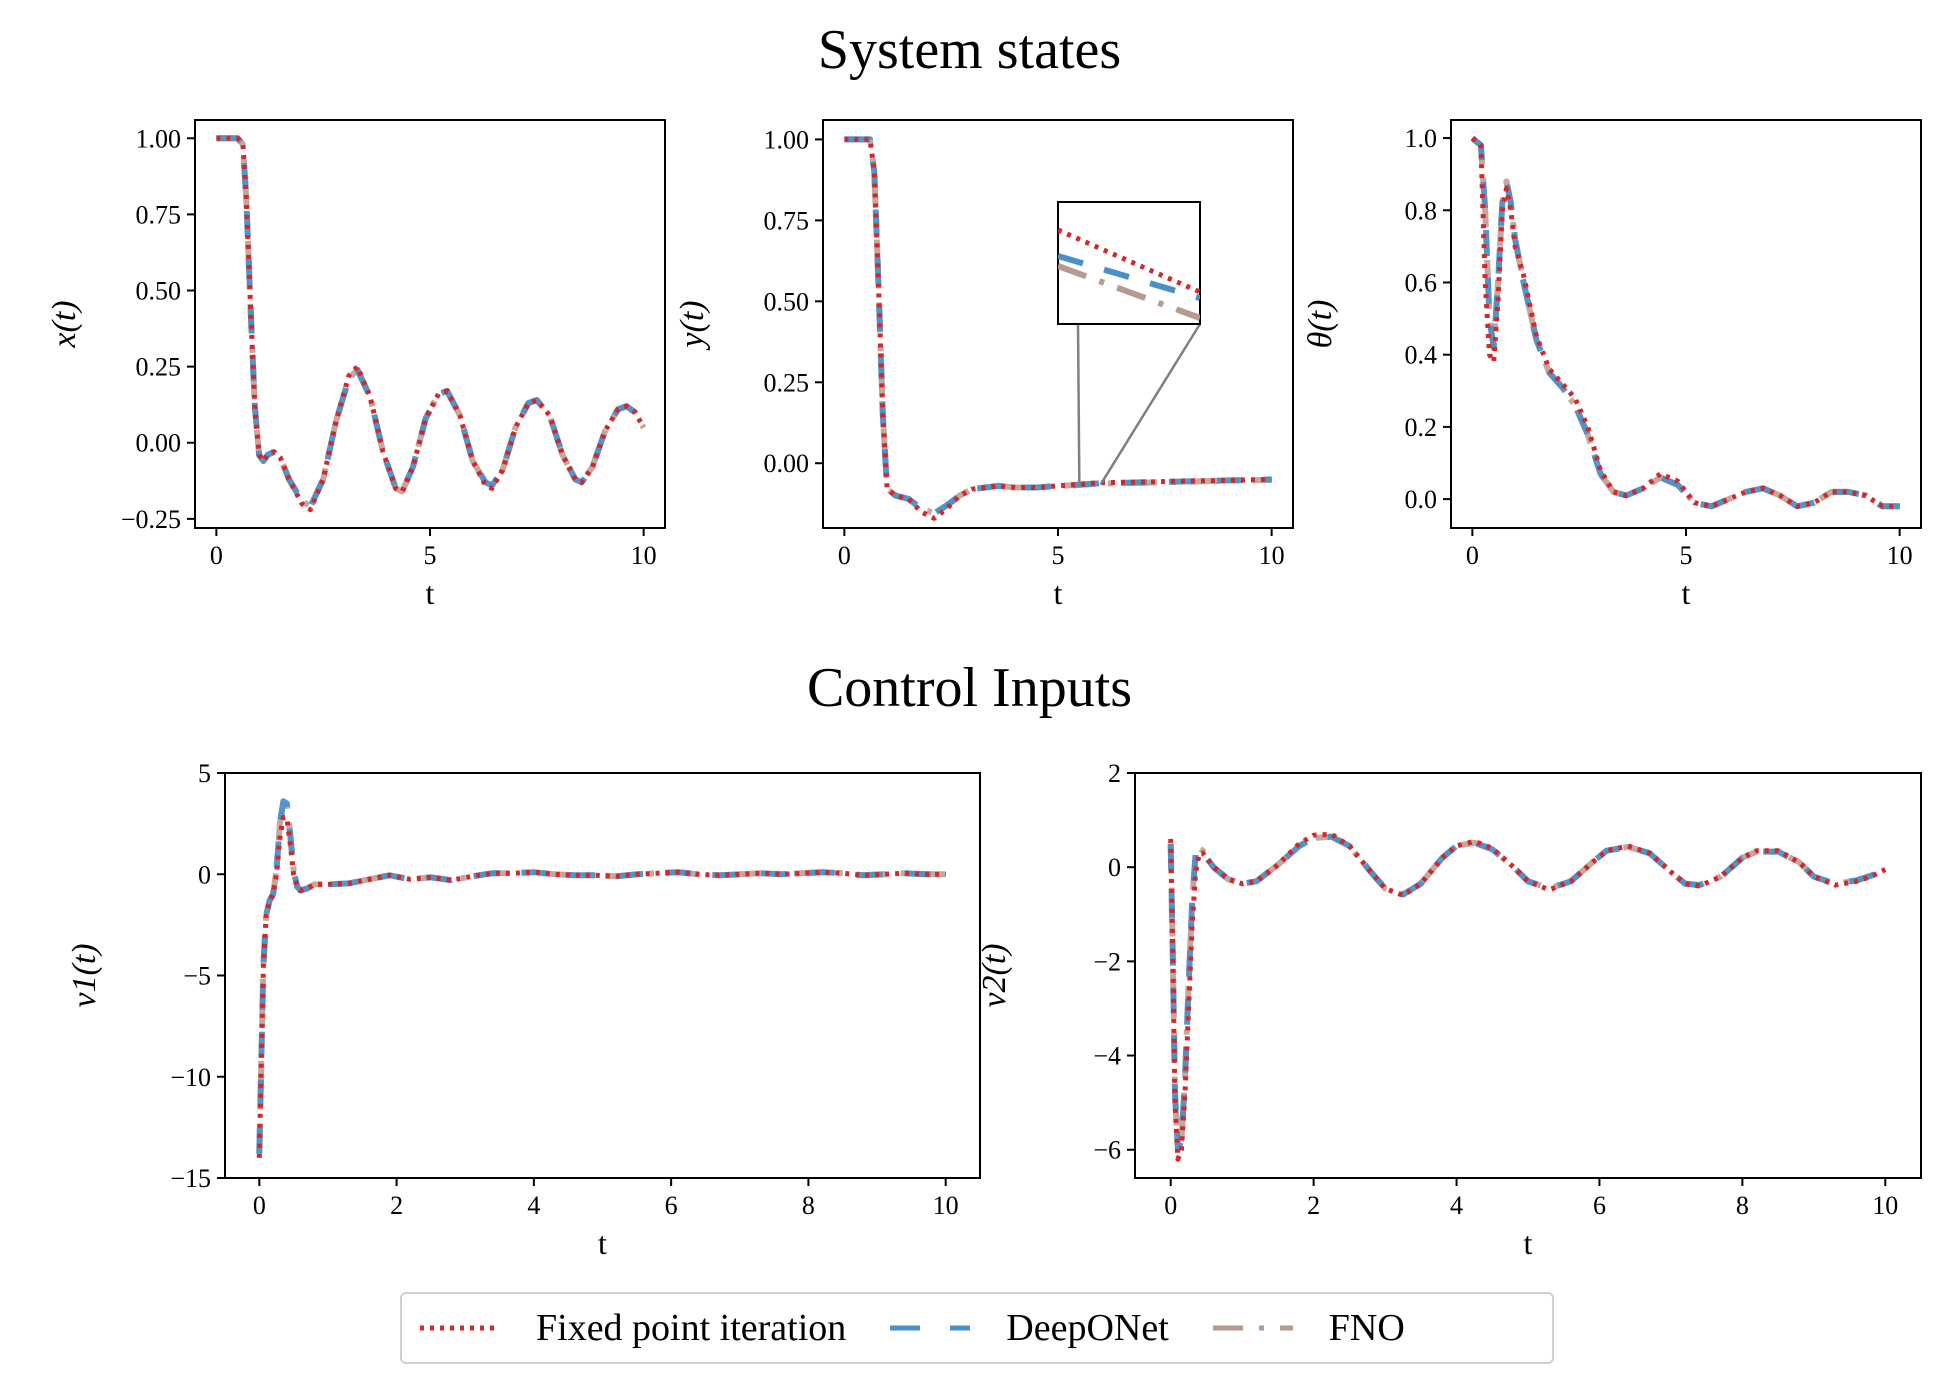  What do you see at coordinates (190, 1077) in the screenshot?
I see `y-tick-label-v1: −10` at bounding box center [190, 1077].